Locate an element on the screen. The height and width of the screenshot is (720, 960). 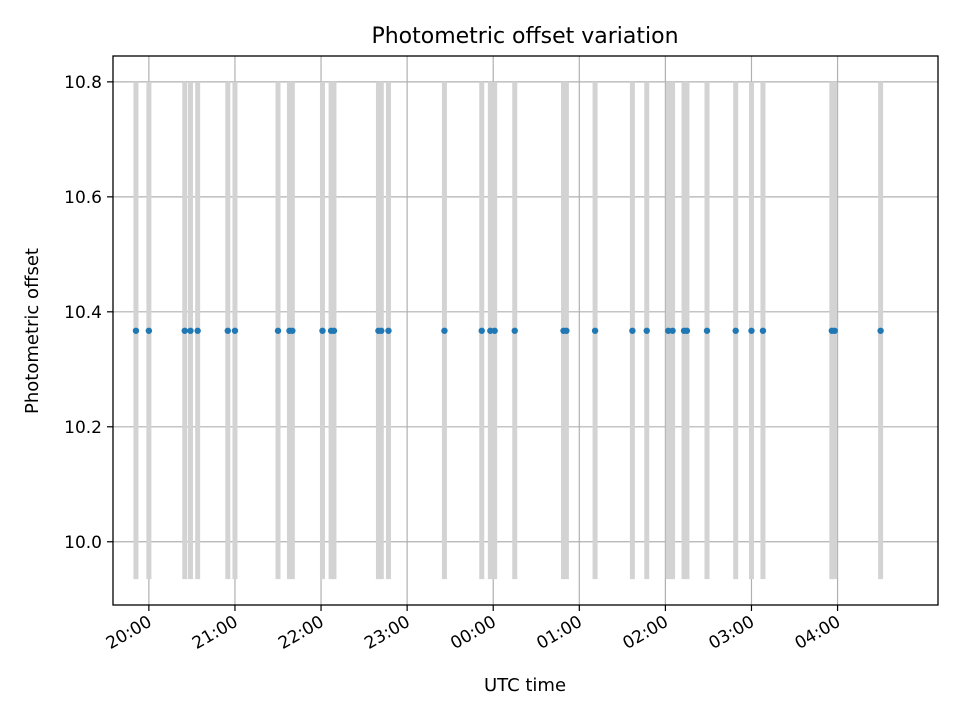
x-tick-label: 01:00 is located at coordinates (559, 633).